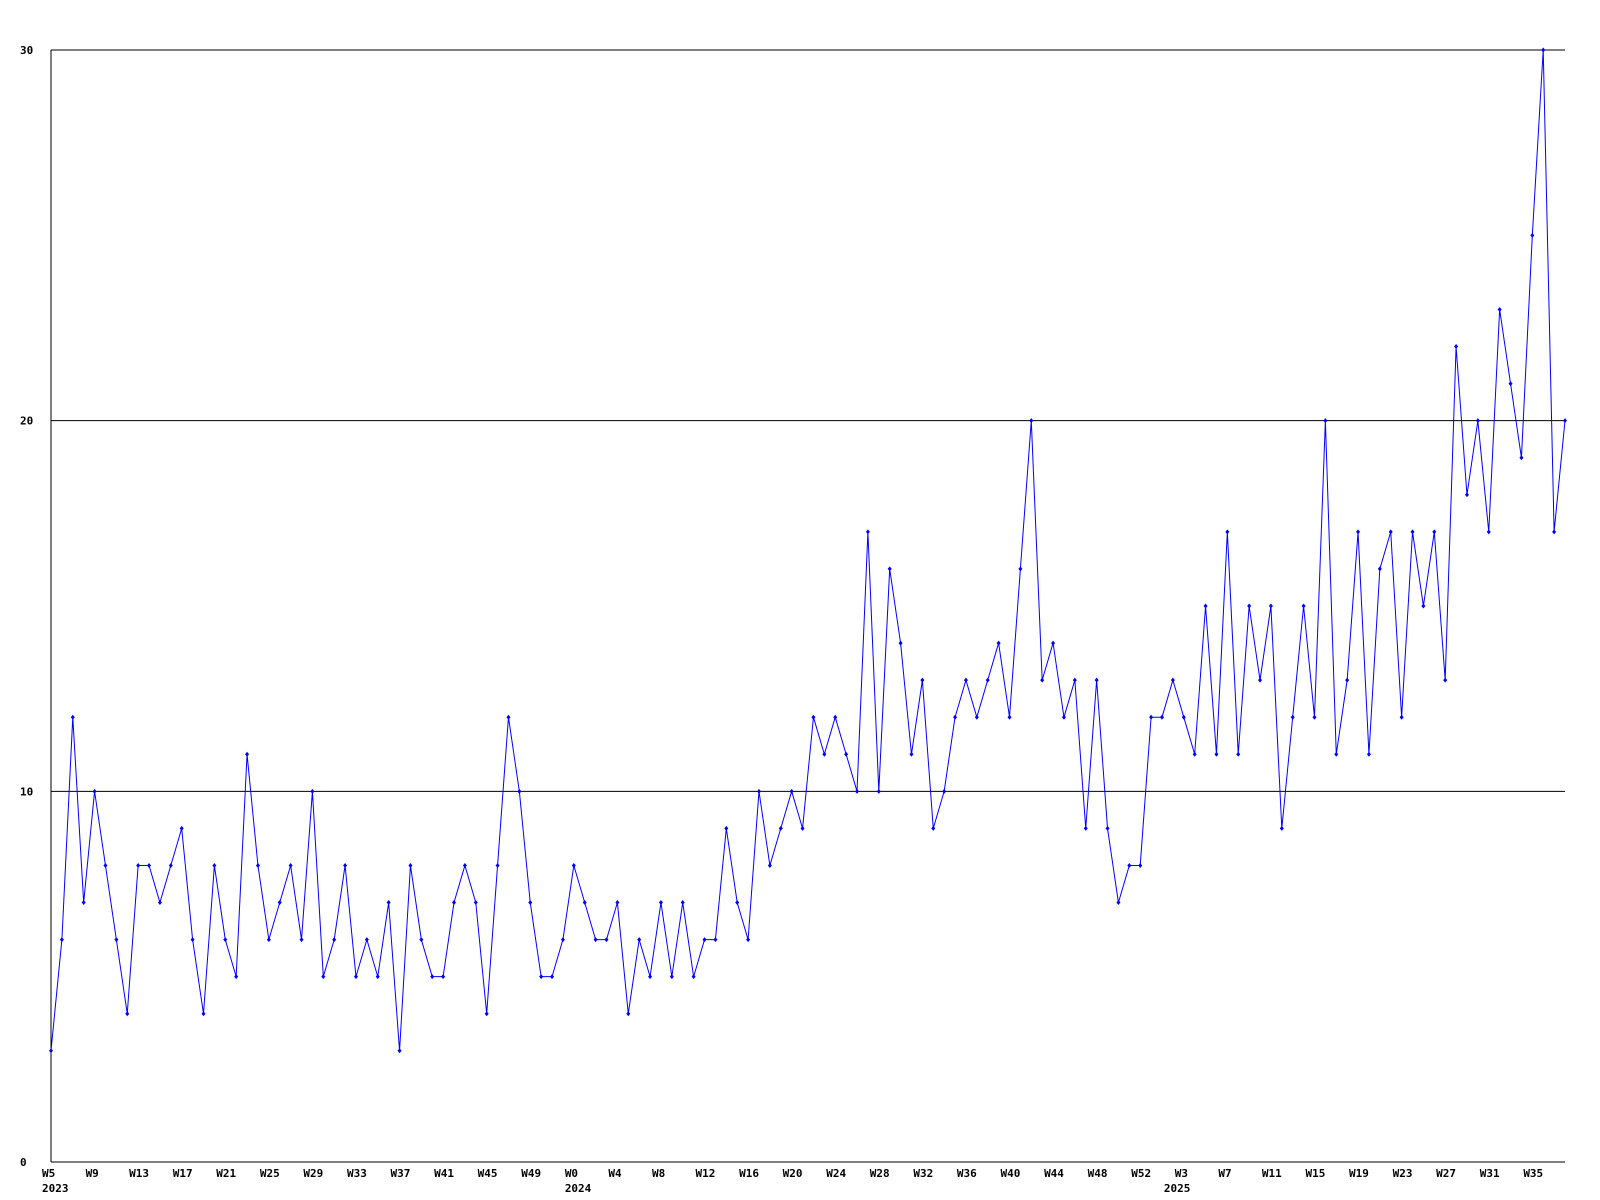 The image size is (1600, 1200). What do you see at coordinates (836, 1173) in the screenshot?
I see `x-tick-label: W24` at bounding box center [836, 1173].